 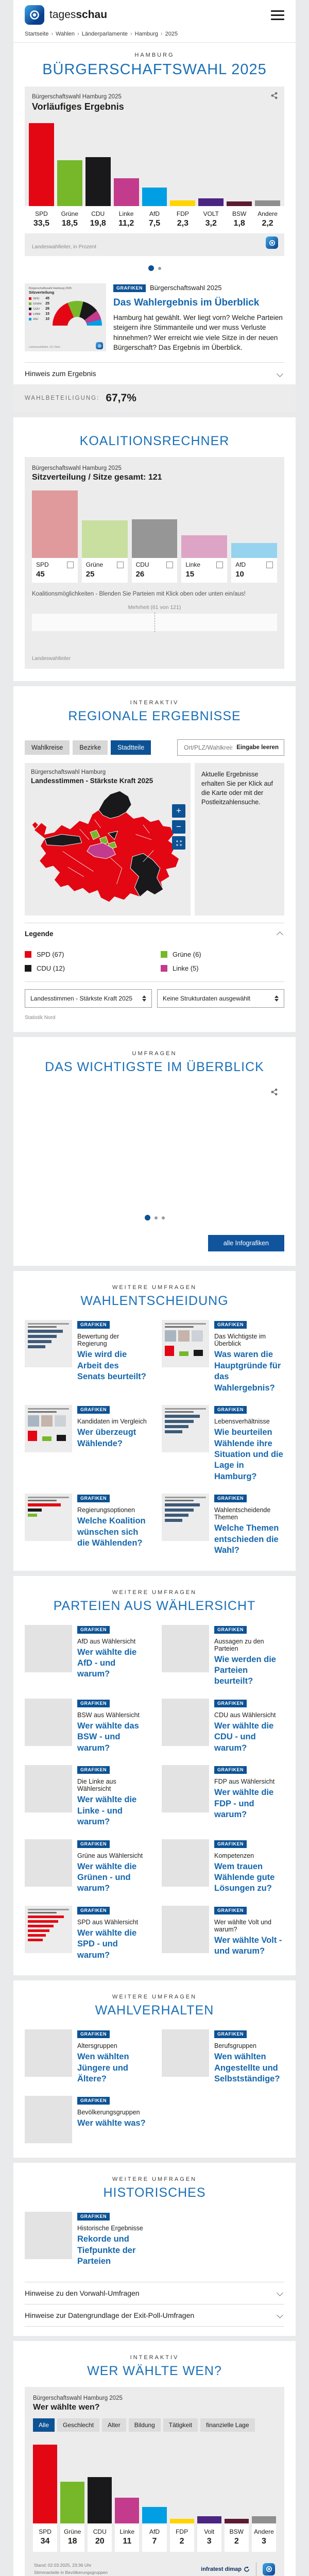 I want to click on card-title-link: Wer überzeugt Wählende?, so click(x=107, y=1438).